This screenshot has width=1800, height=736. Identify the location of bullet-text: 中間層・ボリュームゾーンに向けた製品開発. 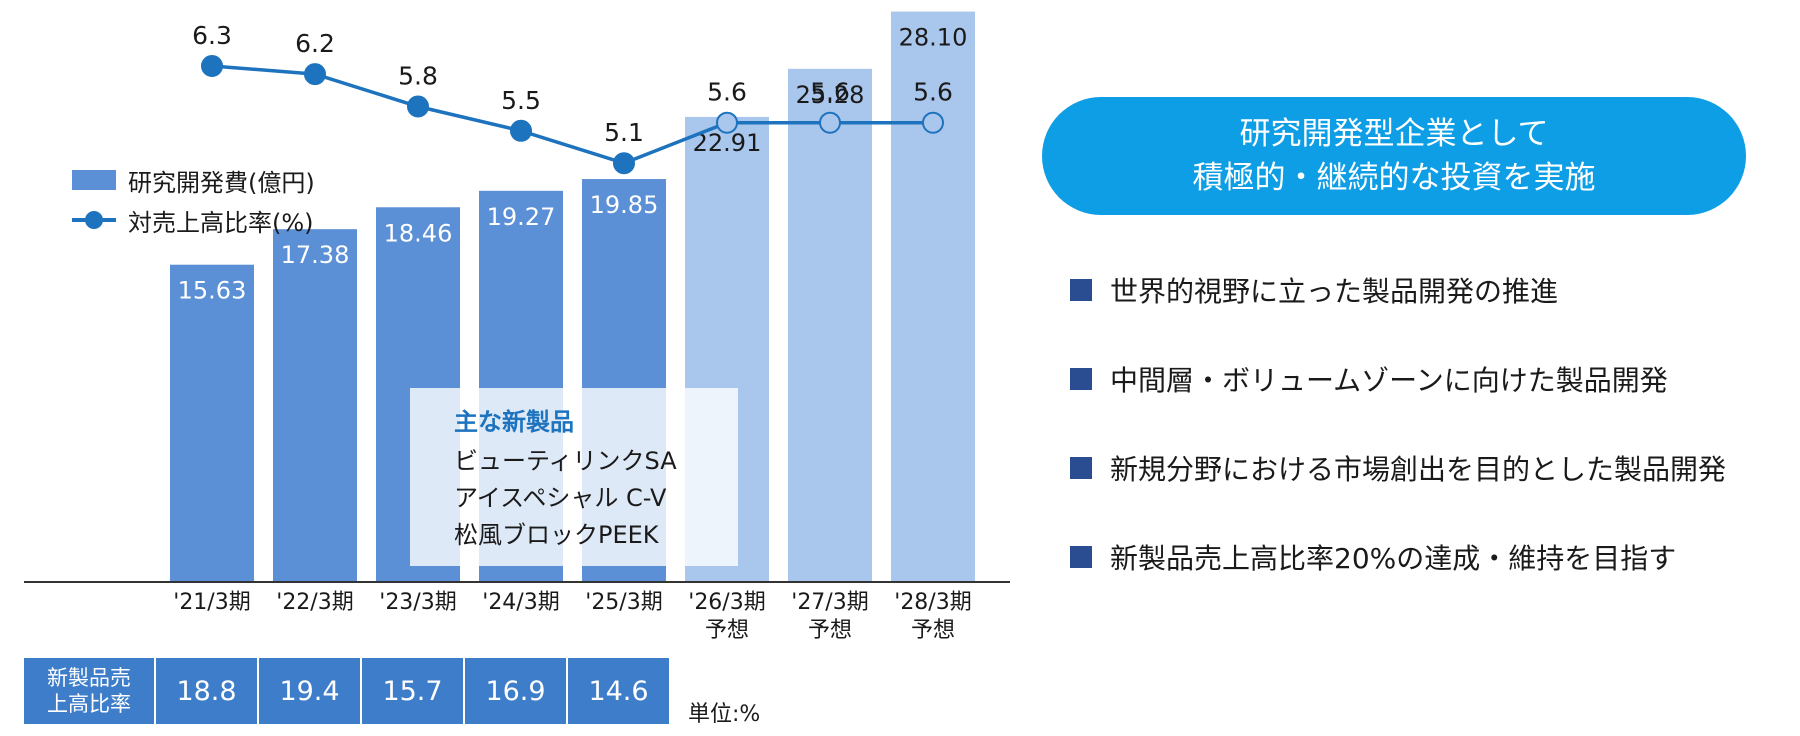
(1389, 380).